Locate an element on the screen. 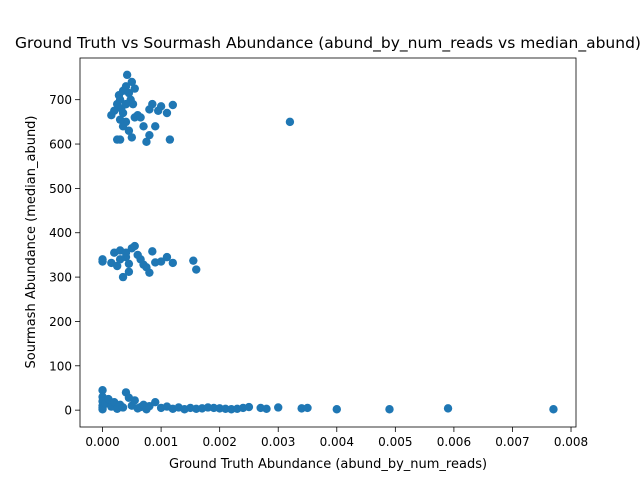 This screenshot has width=640, height=480. x-tick-label: 0.005 is located at coordinates (395, 442).